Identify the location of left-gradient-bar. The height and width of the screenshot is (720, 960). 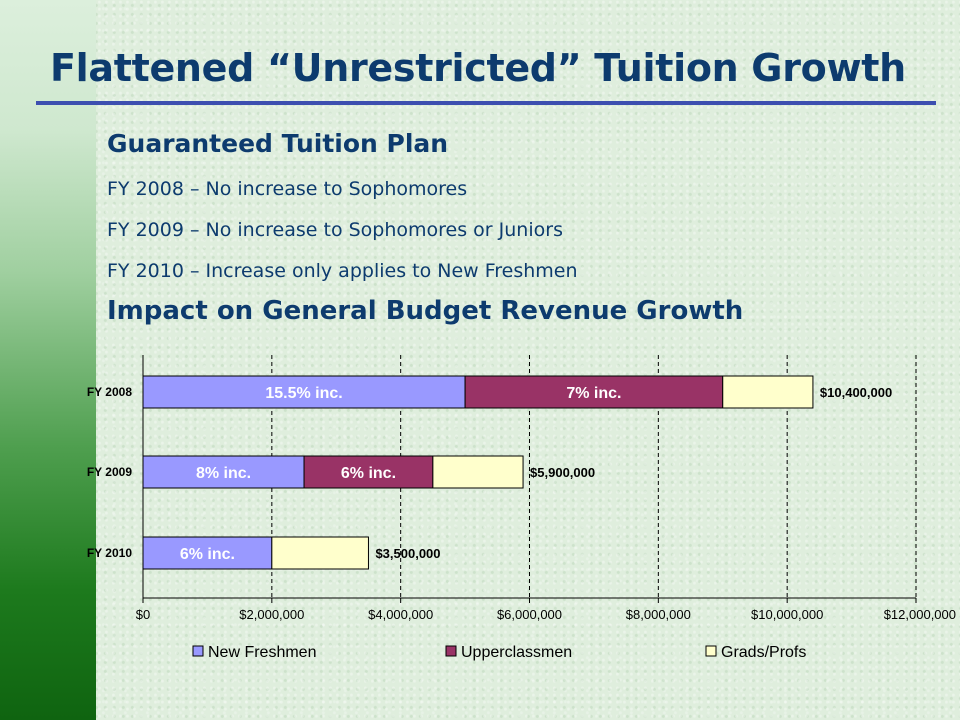
(48, 360).